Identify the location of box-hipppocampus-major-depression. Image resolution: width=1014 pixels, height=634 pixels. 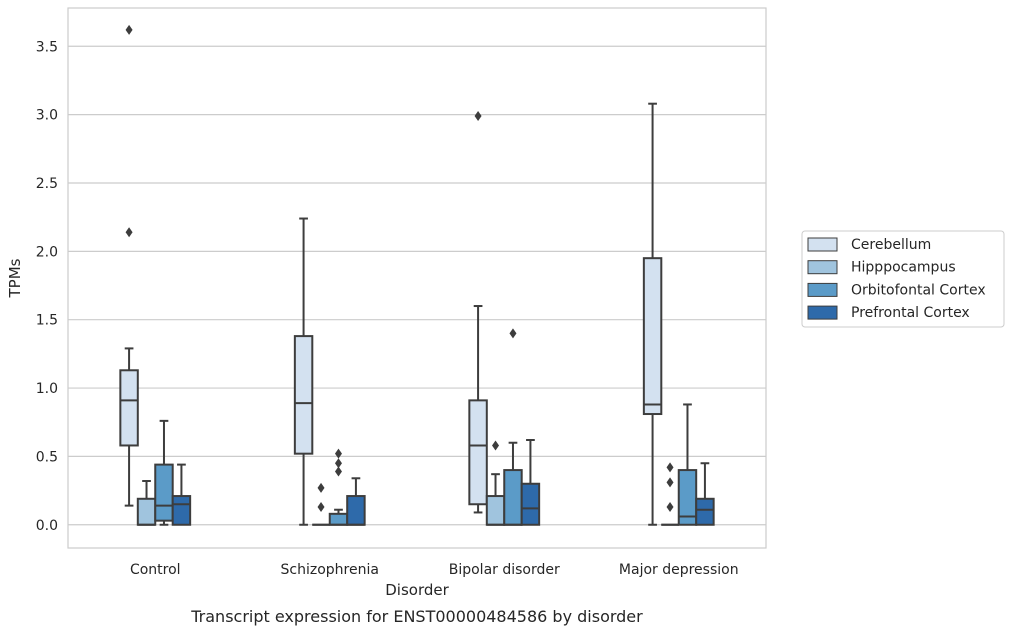
(670, 494).